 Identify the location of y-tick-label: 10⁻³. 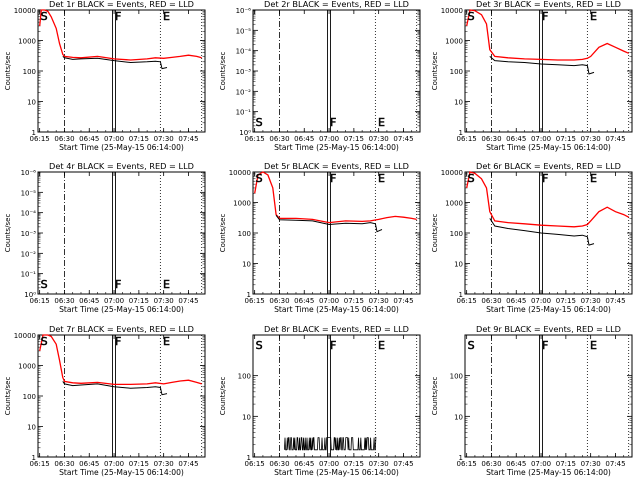
(244, 72).